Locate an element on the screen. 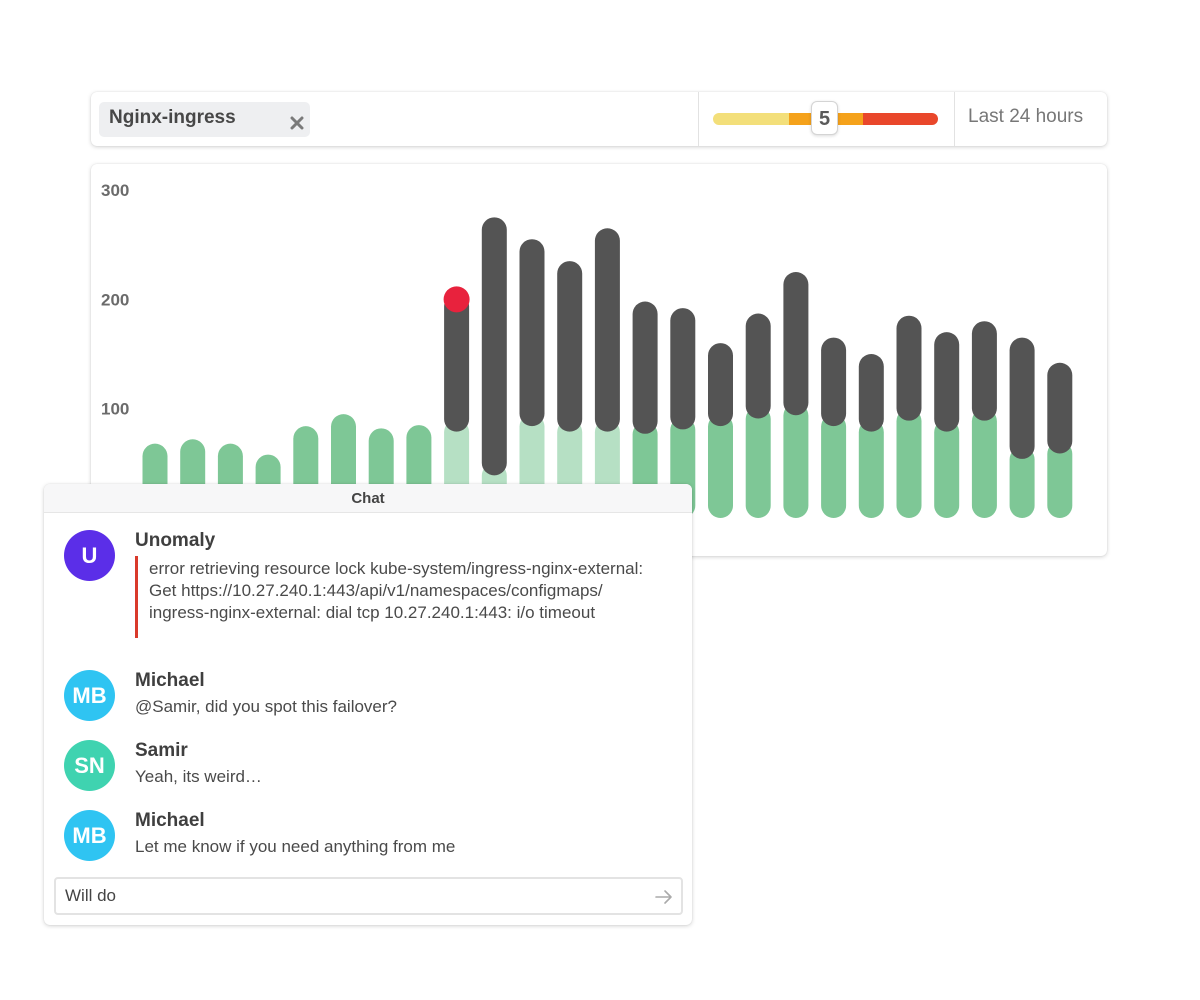 This screenshot has width=1200, height=1000. chat-input-value: Will do is located at coordinates (91, 895).